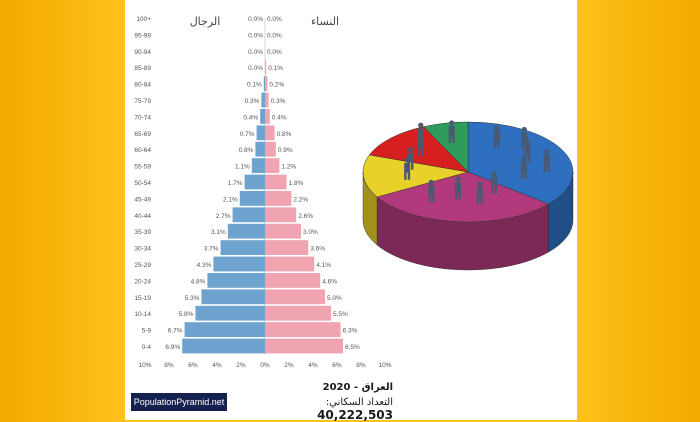 The image size is (700, 422). Describe the element at coordinates (142, 314) in the screenshot. I see `age-group-label: 10-14` at that location.